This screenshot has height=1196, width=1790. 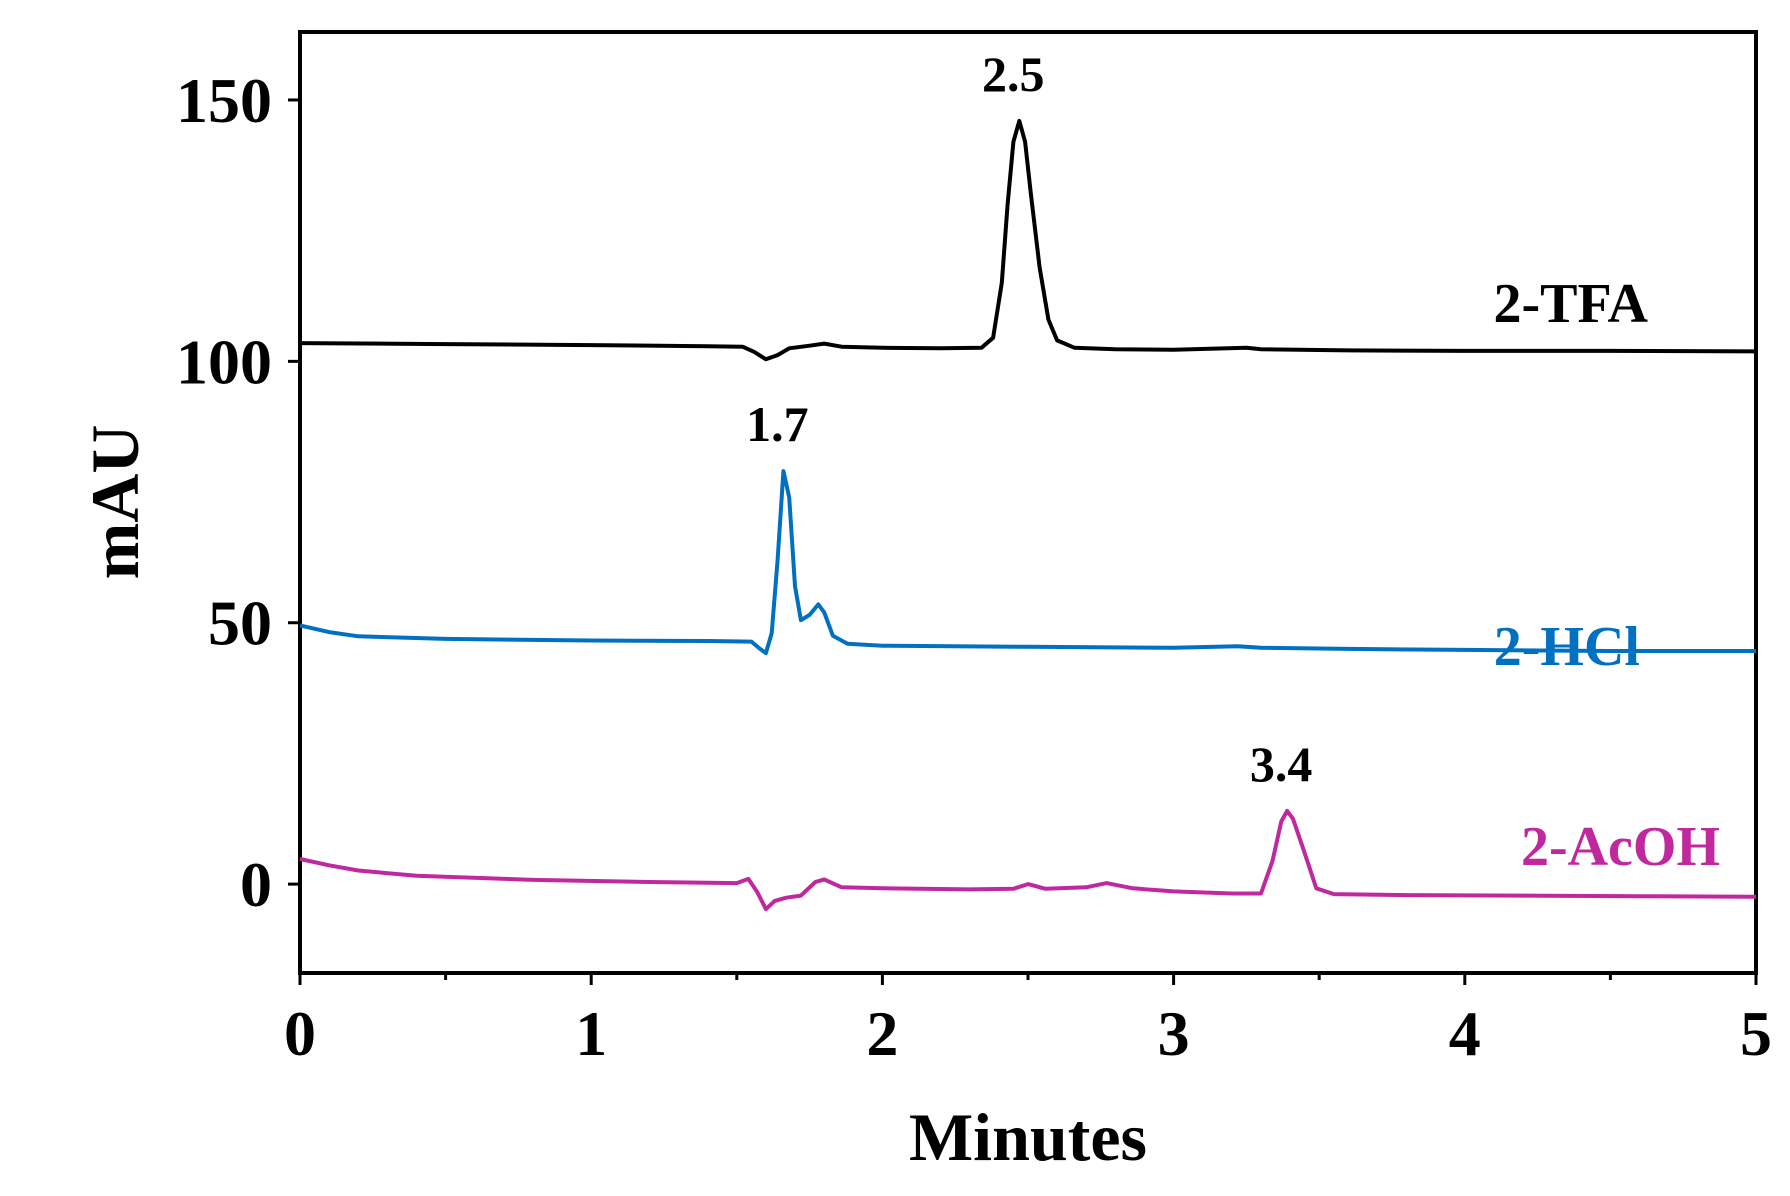 What do you see at coordinates (1620, 847) in the screenshot?
I see `series-label-2-acoh: 2-AcOH` at bounding box center [1620, 847].